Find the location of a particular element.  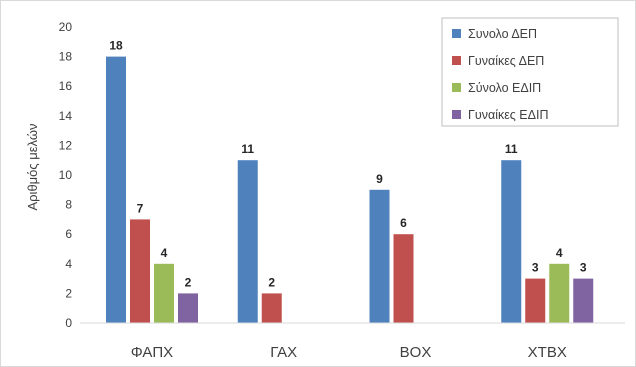

y-tick-label: 0 is located at coordinates (68, 323).